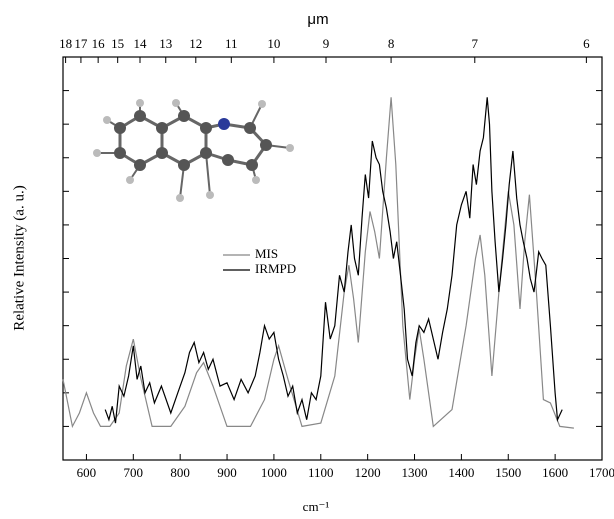 This screenshot has height=519, width=614. What do you see at coordinates (117, 43) in the screenshot?
I see `x2-tick-label: 15` at bounding box center [117, 43].